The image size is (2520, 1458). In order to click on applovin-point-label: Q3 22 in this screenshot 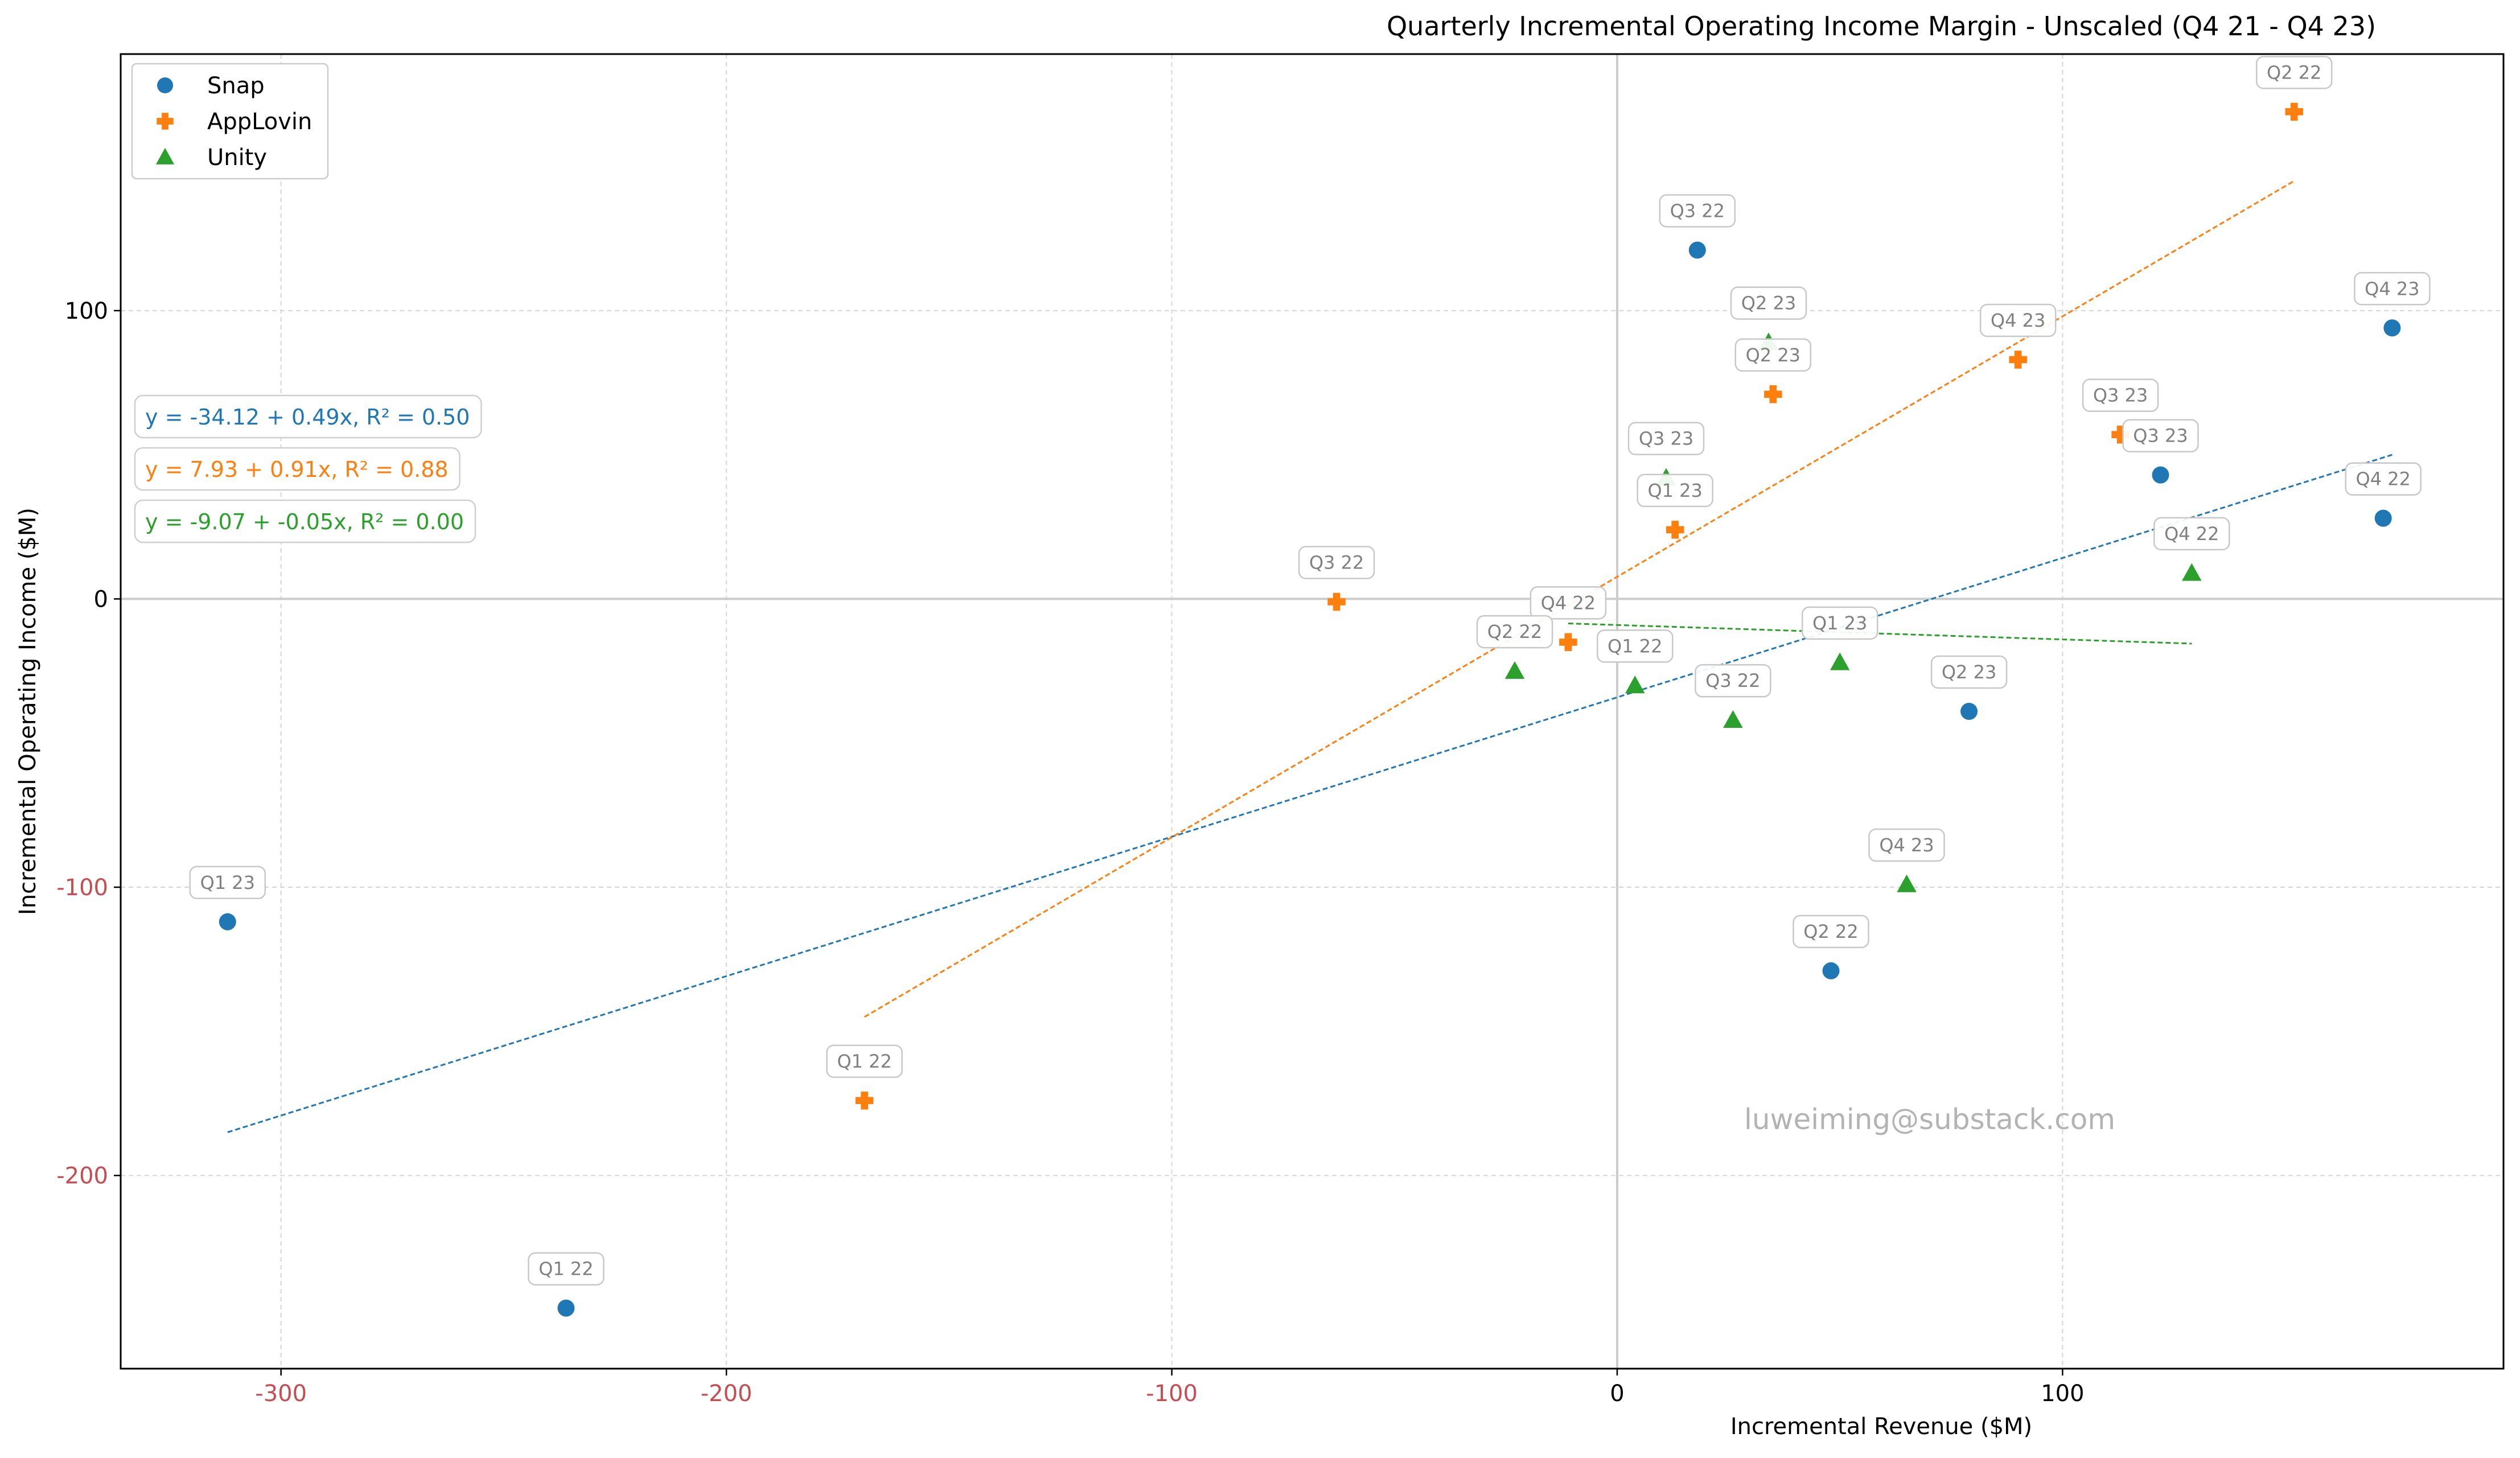, I will do `click(1336, 563)`.